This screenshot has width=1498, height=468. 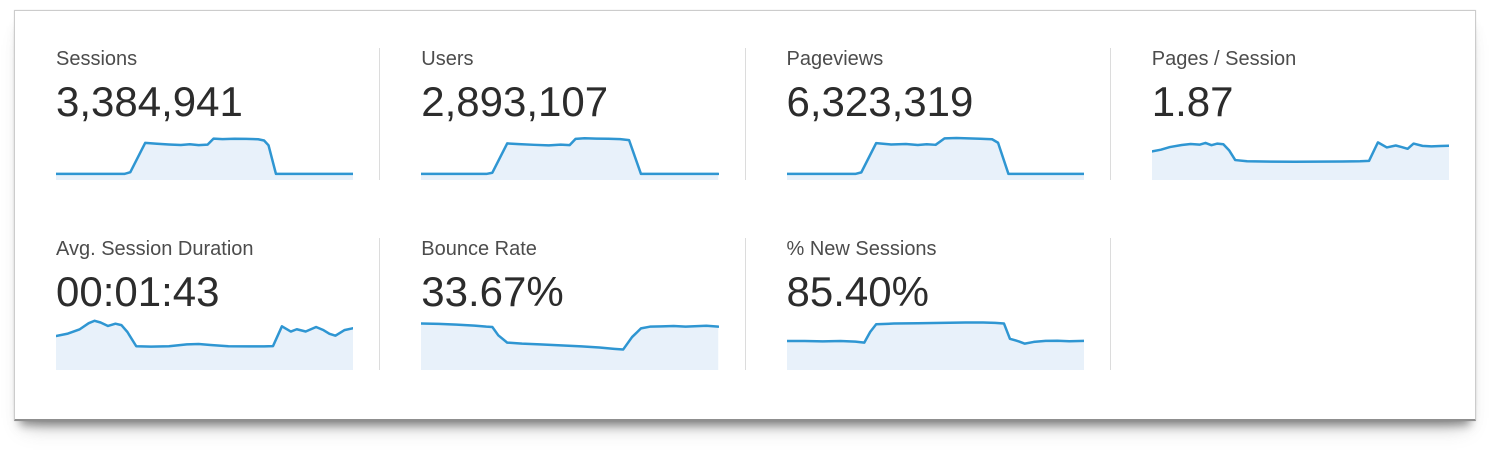 I want to click on metric-label: Avg. Session Duration, so click(x=155, y=249).